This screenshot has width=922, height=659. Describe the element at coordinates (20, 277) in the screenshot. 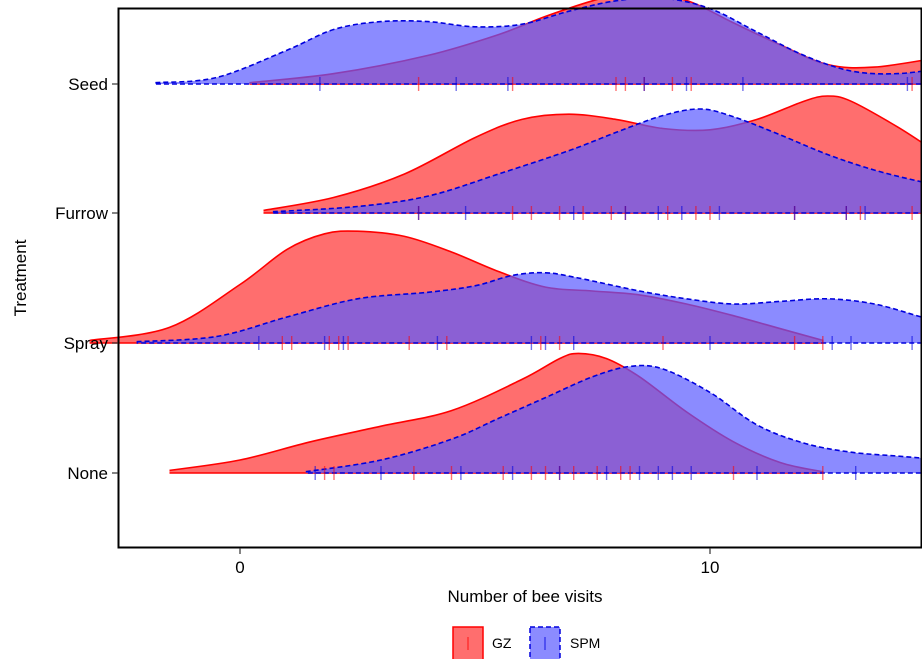

I see `y-axis-title: Treatment` at that location.